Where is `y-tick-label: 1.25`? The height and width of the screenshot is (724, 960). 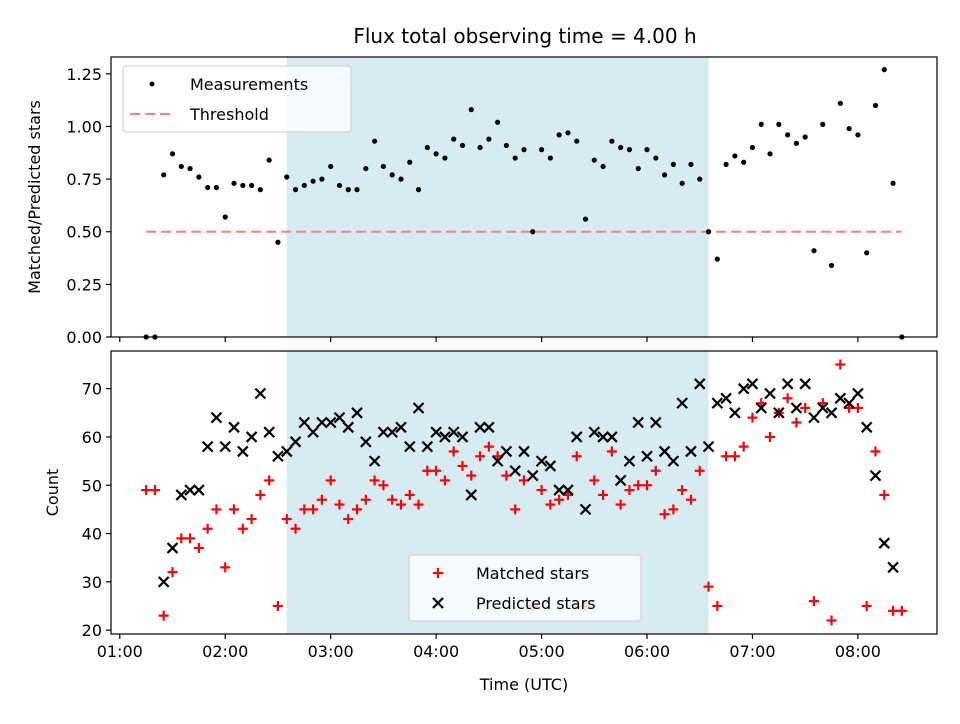
y-tick-label: 1.25 is located at coordinates (84, 74).